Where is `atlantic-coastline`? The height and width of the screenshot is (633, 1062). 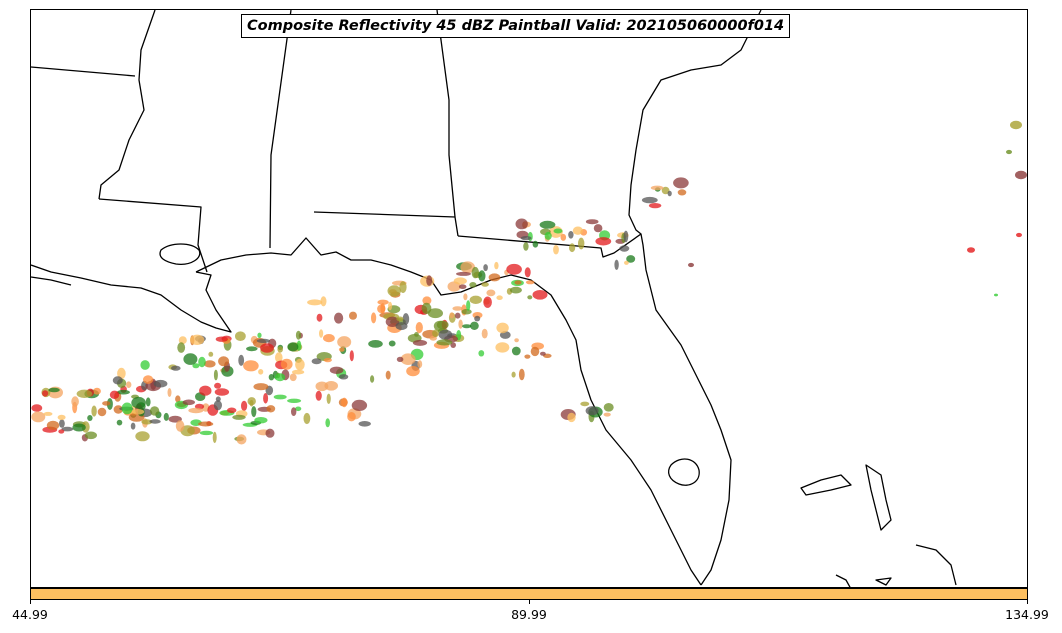 atlantic-coastline is located at coordinates (695, 298).